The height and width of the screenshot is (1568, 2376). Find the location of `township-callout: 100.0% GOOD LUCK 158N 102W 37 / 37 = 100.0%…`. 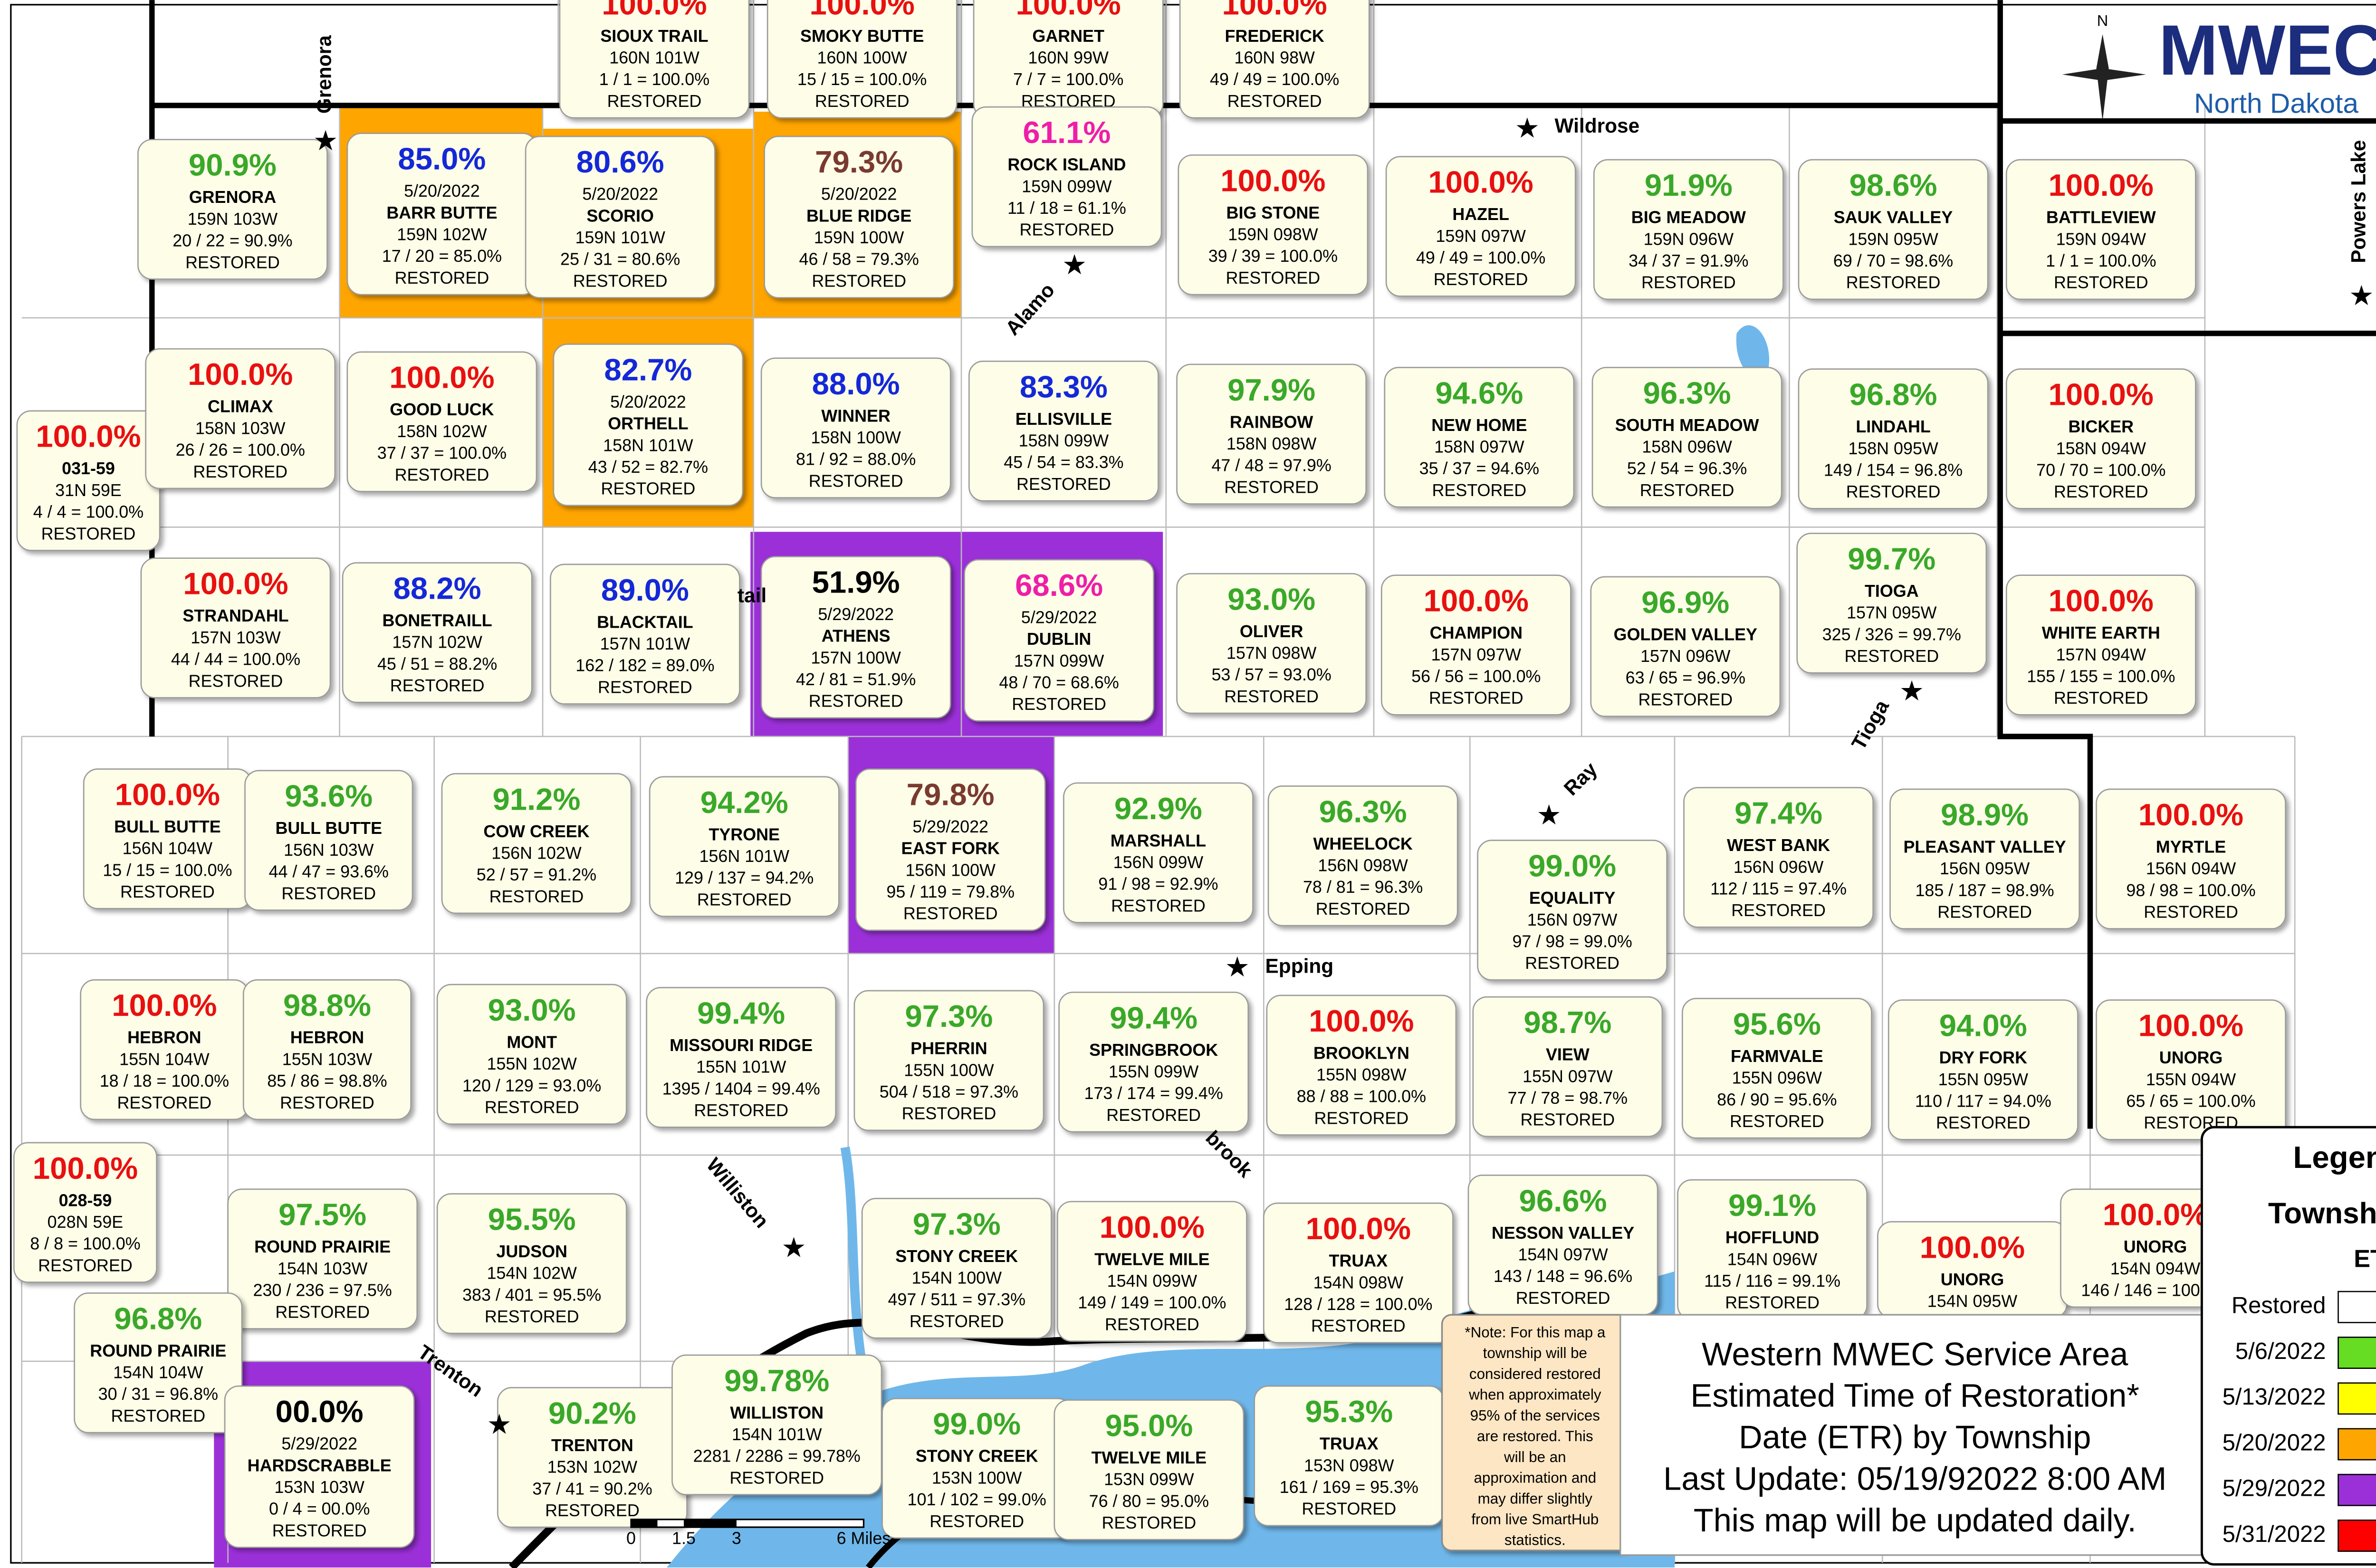

township-callout: 100.0% GOOD LUCK 158N 102W 37 / 37 = 100.0%… is located at coordinates (441, 422).